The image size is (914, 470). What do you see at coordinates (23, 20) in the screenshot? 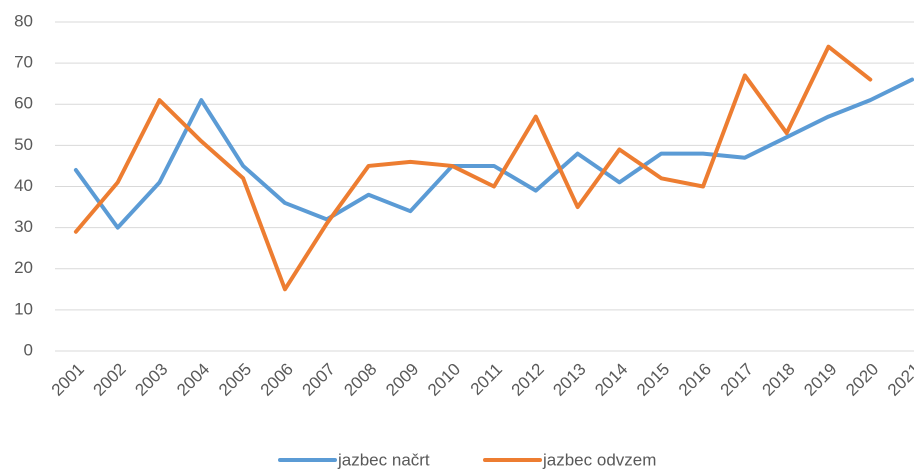
I see `y-tick-label: 80` at bounding box center [23, 20].